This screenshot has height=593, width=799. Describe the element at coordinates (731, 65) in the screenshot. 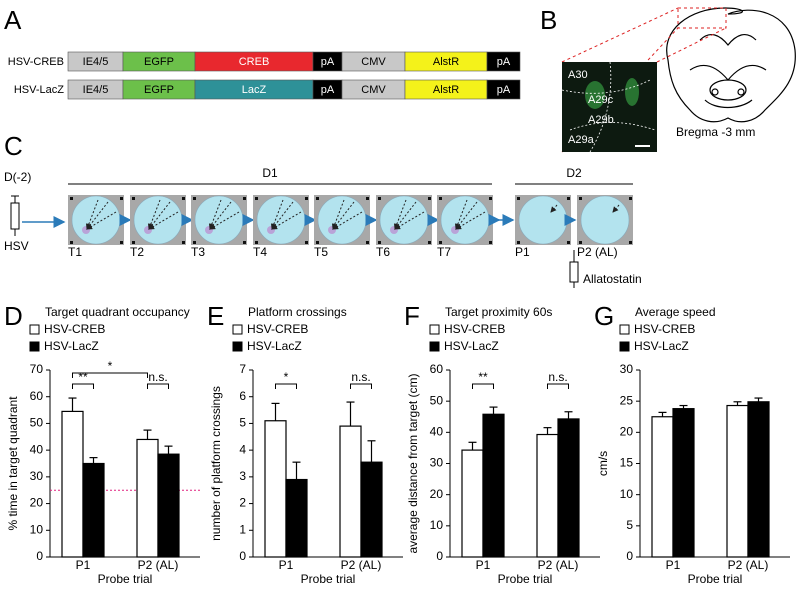

I see `brain-drawing` at that location.